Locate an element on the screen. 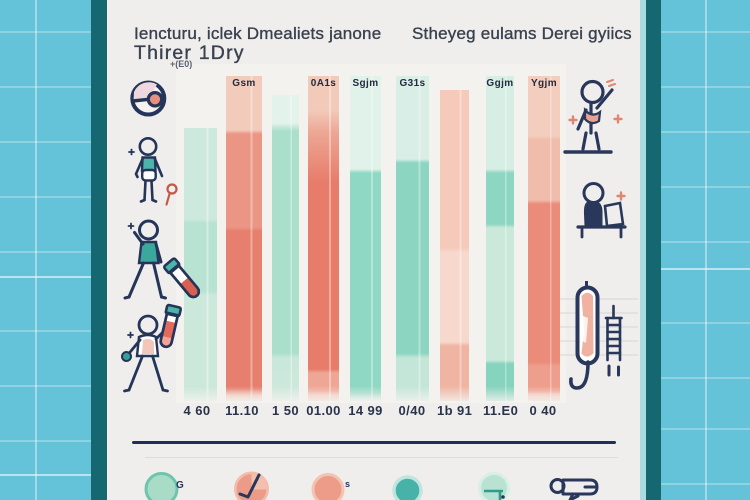 The height and width of the screenshot is (500, 750). svg-text: s is located at coordinates (347, 484).